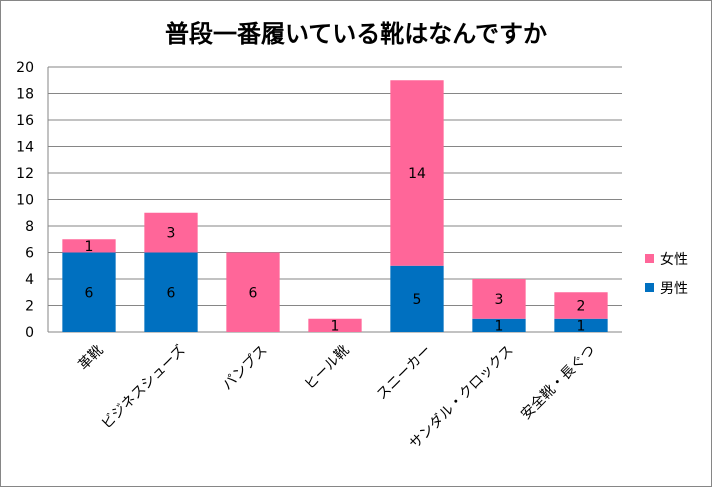 This screenshot has height=487, width=712. I want to click on x-tick-label: 革靴, so click(90, 357).